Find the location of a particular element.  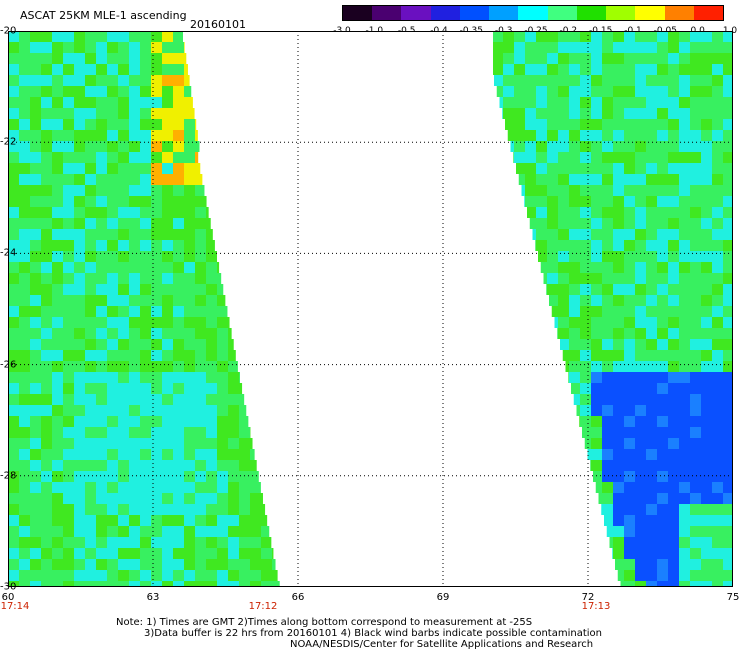

color-bar is located at coordinates (533, 13).